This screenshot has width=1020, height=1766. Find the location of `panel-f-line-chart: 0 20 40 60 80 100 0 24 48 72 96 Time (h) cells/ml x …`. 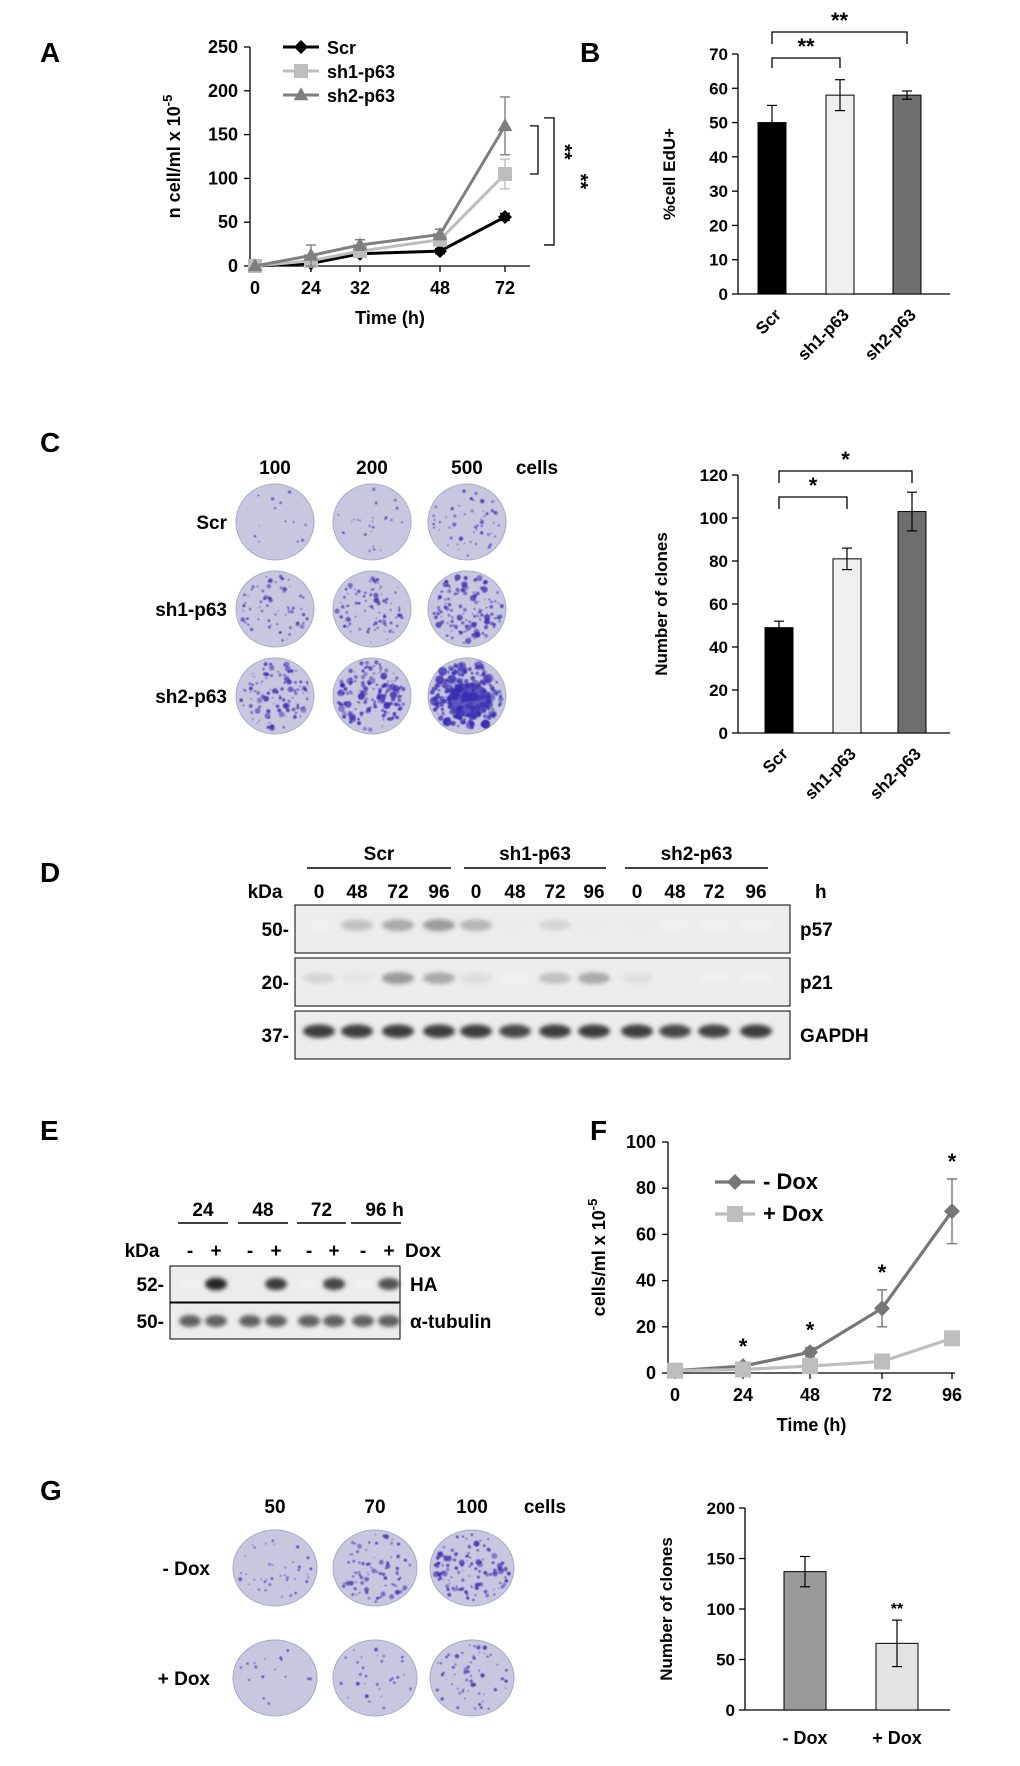

panel-f-line-chart: 0 20 40 60 80 100 0 24 48 72 96 Time (h) cells/ml x … is located at coordinates (773, 1283).